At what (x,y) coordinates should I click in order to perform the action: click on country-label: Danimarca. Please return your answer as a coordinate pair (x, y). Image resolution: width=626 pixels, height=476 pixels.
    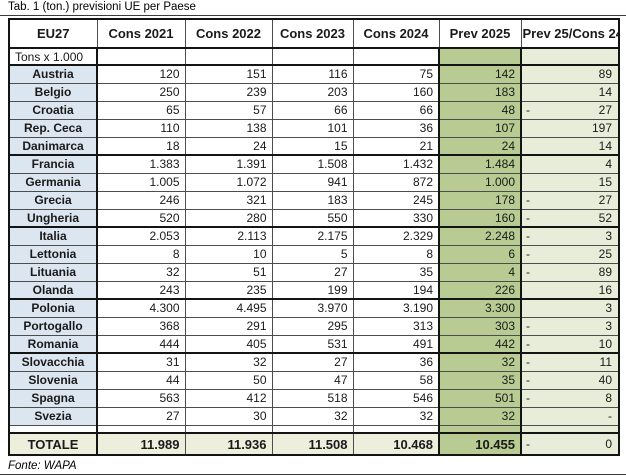
    Looking at the image, I should click on (53, 146).